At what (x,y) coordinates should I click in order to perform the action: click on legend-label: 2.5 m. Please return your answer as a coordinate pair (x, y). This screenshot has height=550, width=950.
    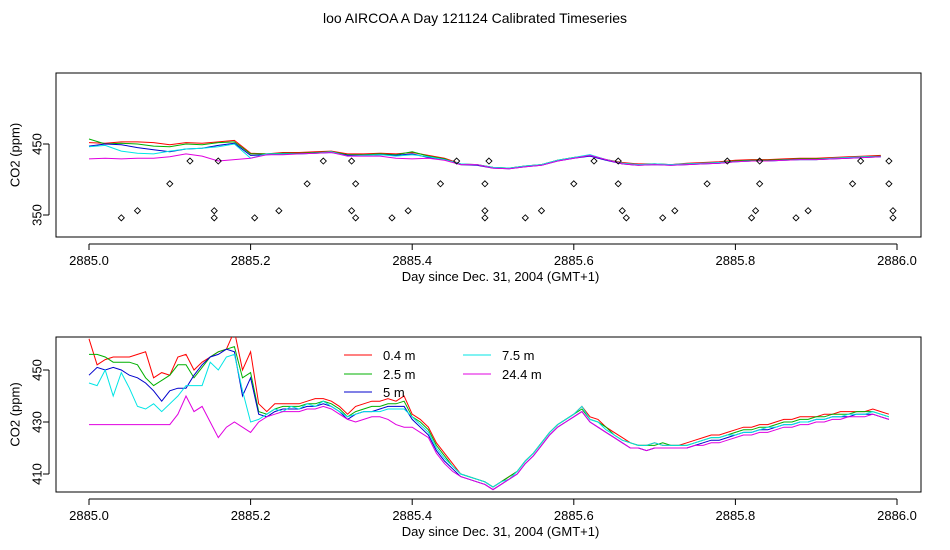
    Looking at the image, I should click on (399, 374).